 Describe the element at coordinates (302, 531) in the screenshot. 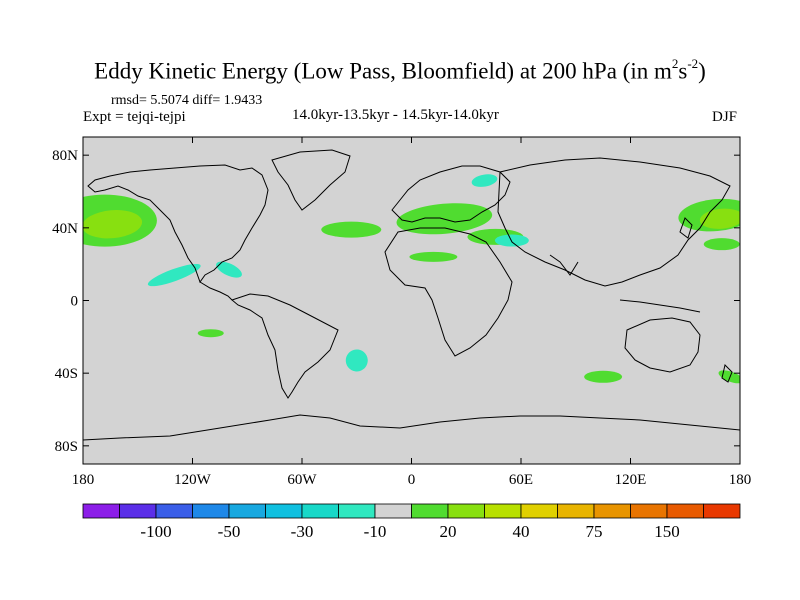

I see `colorbar-label: -30` at that location.